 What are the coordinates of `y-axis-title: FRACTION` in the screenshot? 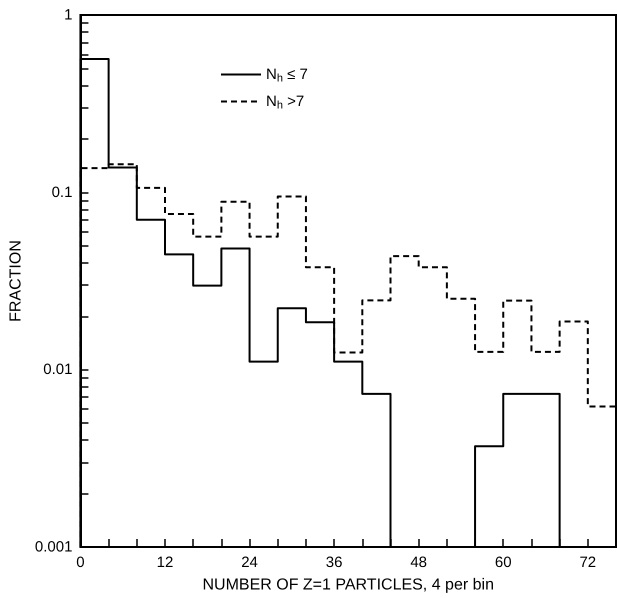 It's located at (16, 281).